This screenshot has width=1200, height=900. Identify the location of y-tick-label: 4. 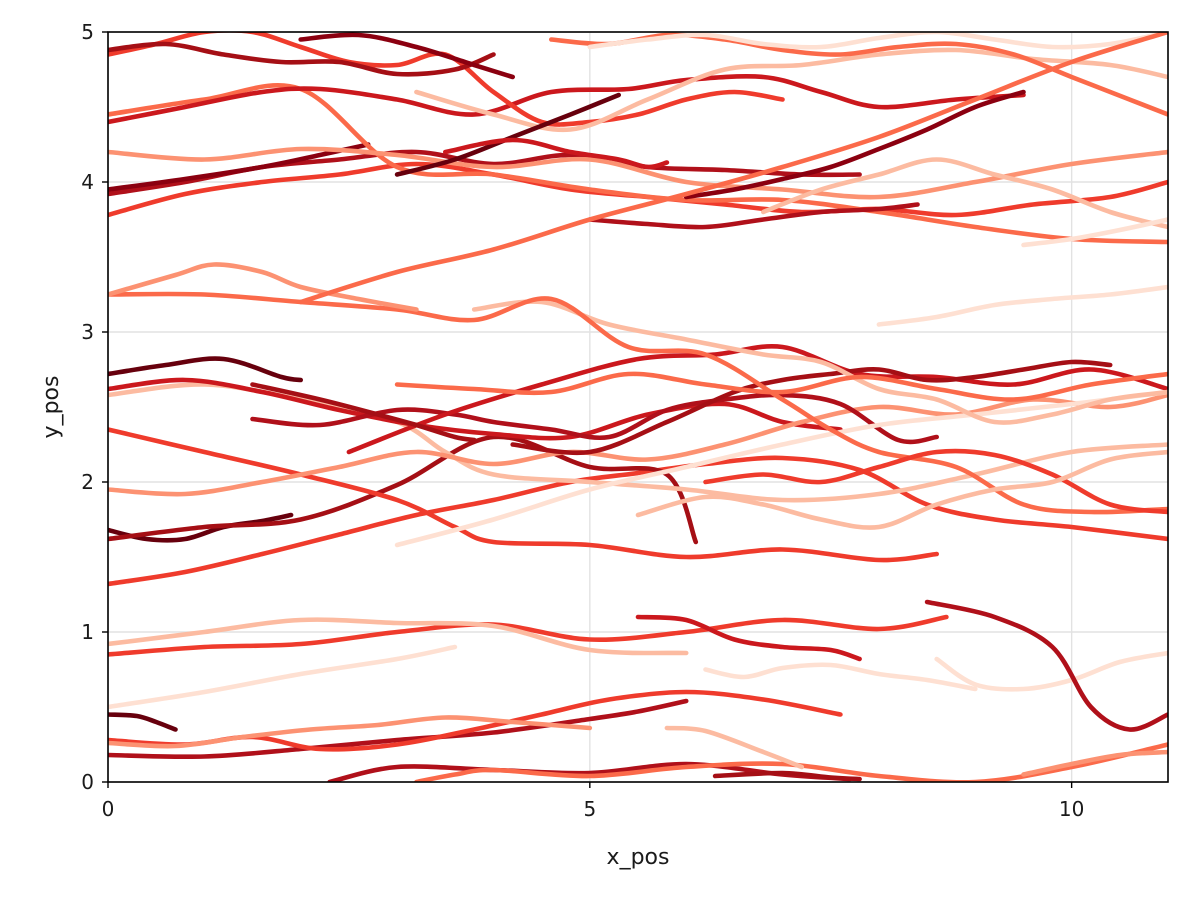
(87, 182).